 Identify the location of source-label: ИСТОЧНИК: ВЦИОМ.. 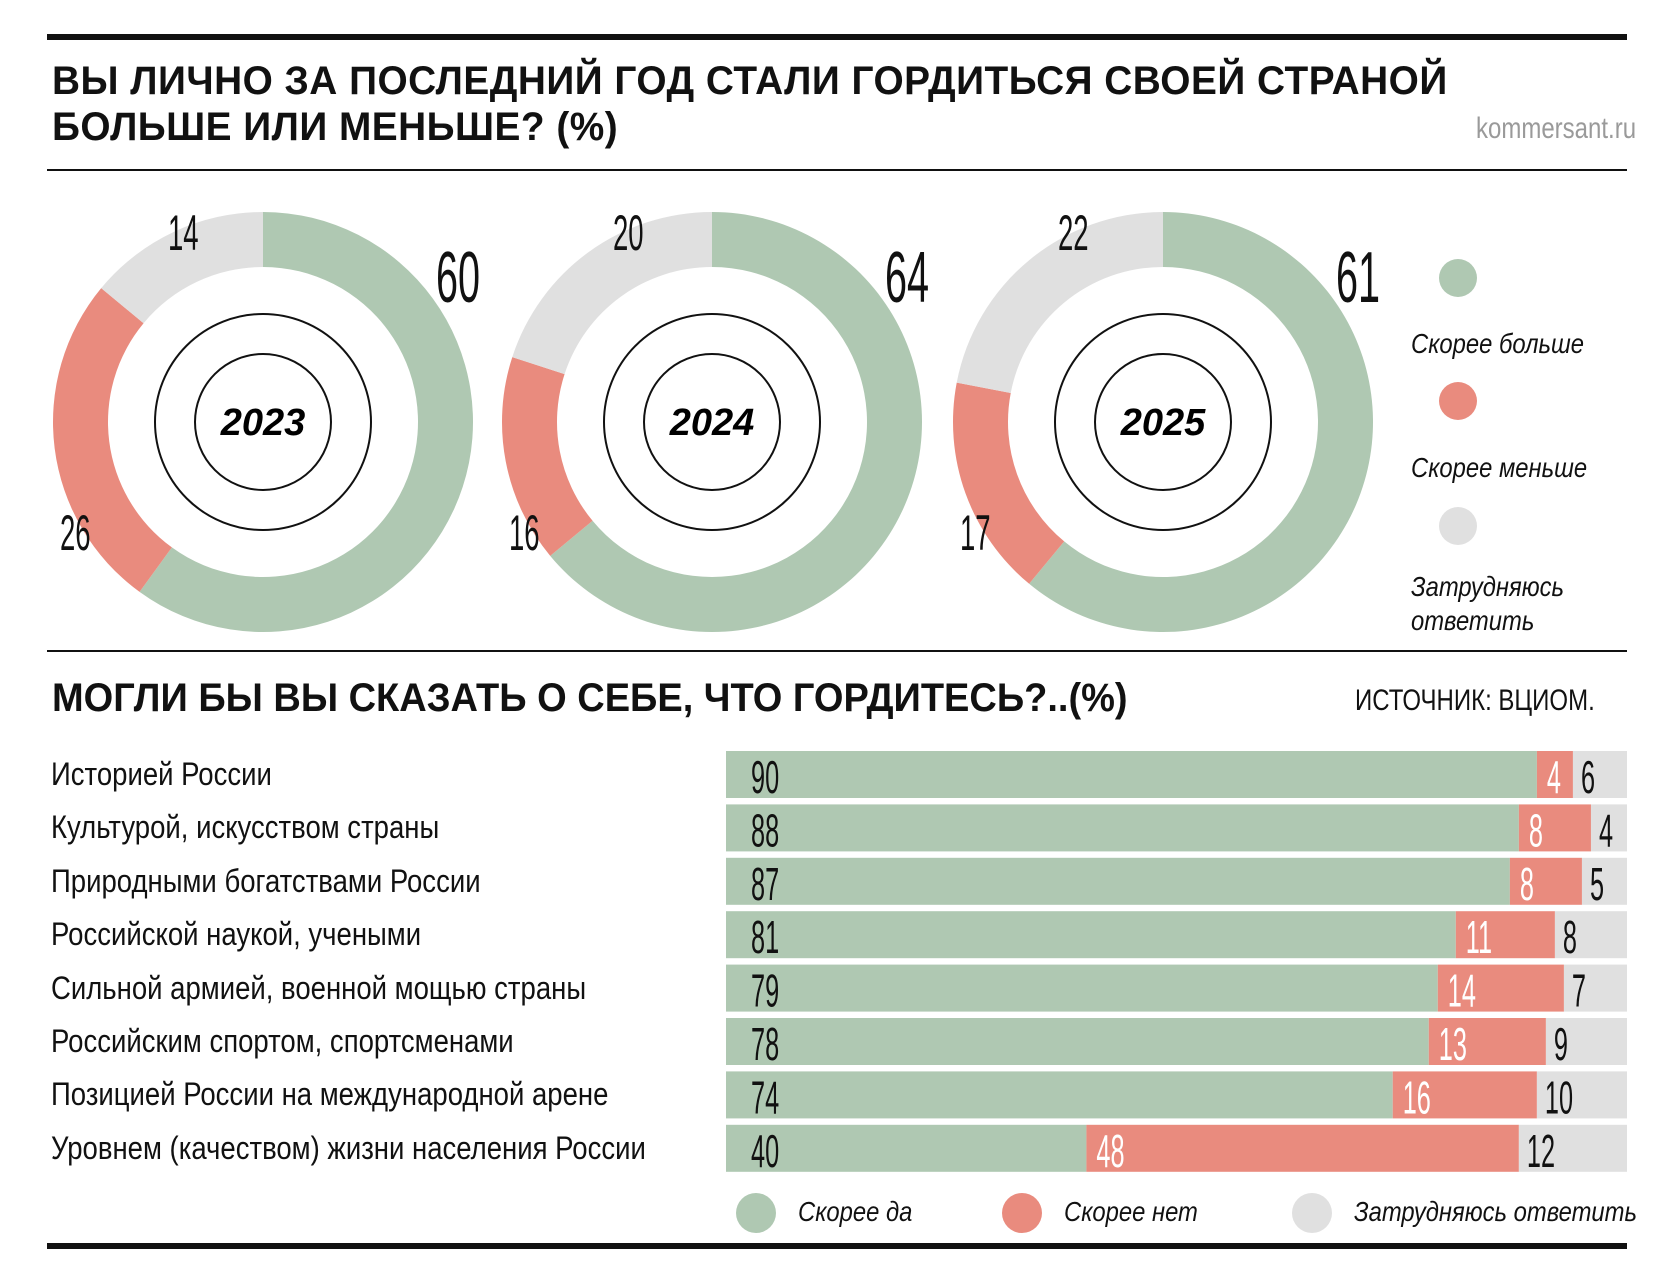
(1475, 700).